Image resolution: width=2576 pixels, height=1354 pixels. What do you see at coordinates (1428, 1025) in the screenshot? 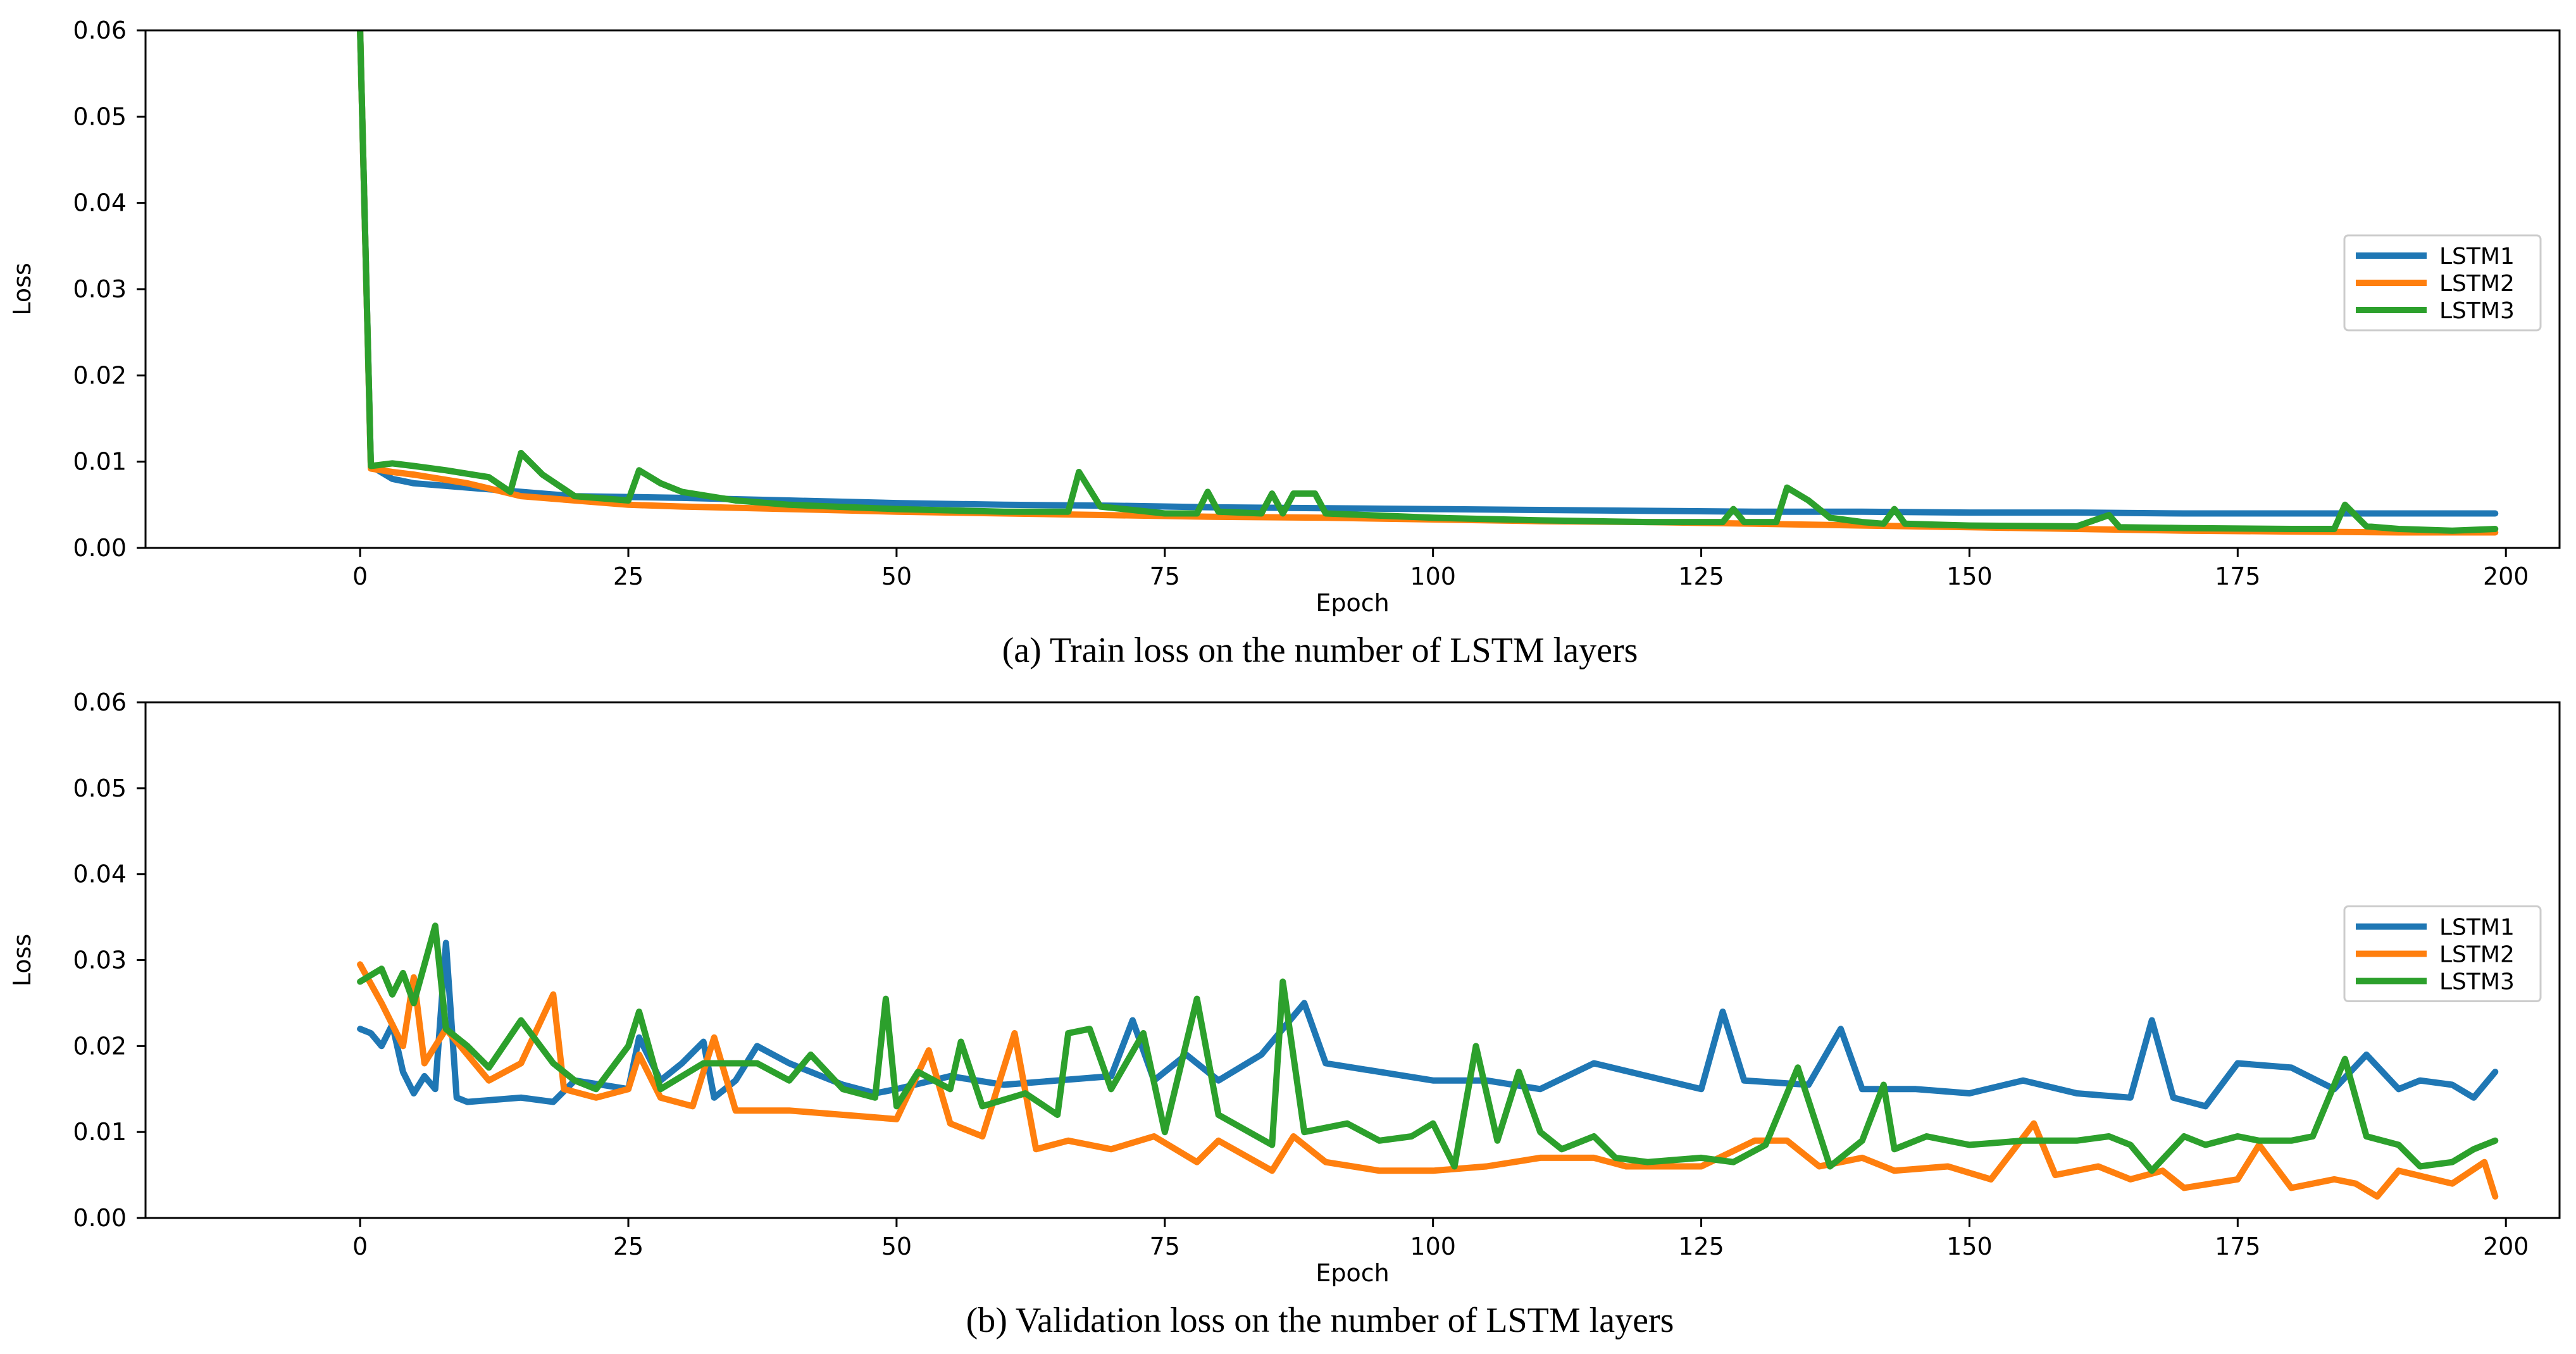
I see `series-line-lstm1` at bounding box center [1428, 1025].